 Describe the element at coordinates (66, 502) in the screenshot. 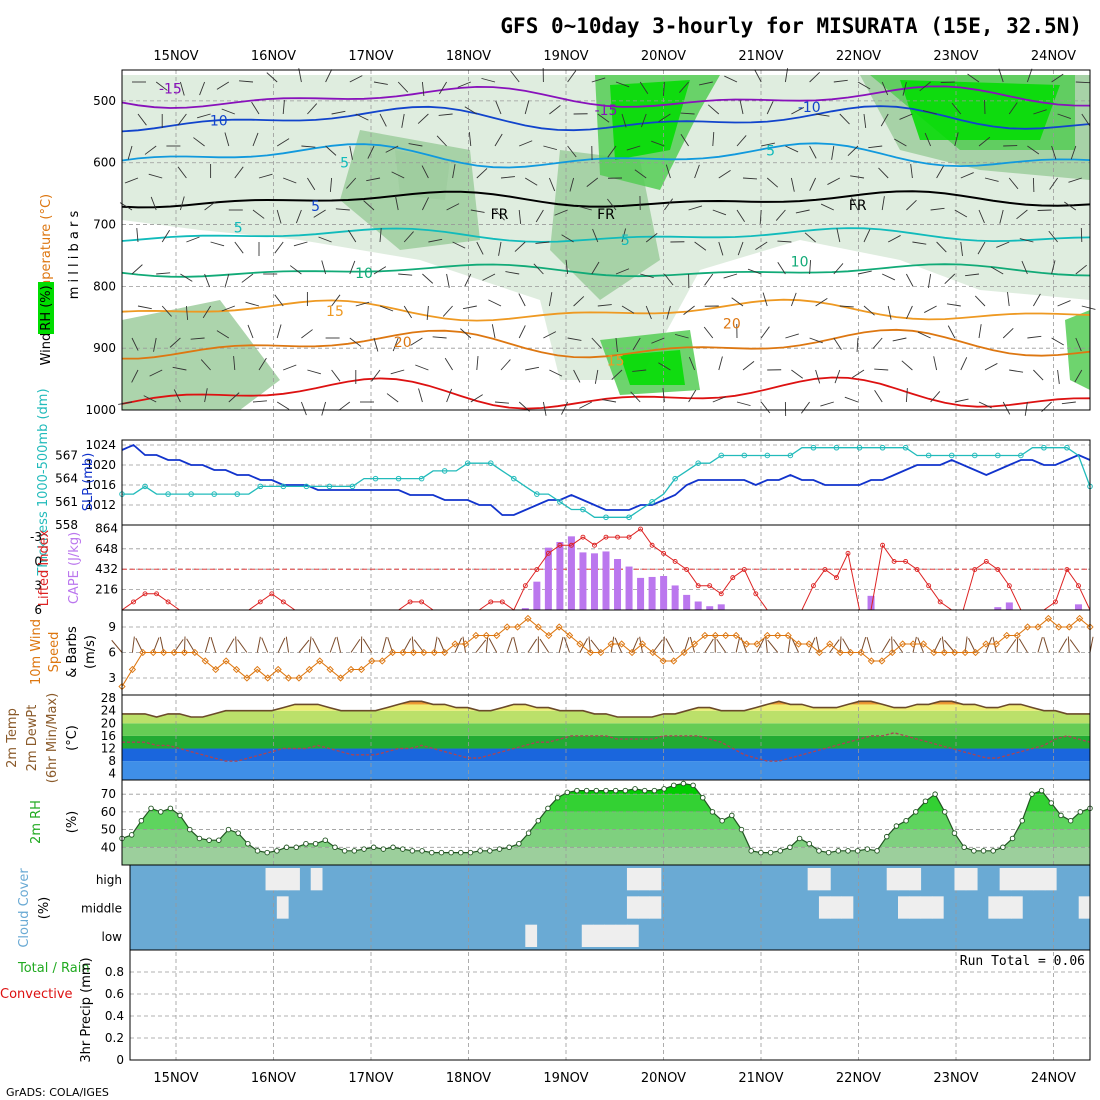

I see `thickness-tick-label: 561` at that location.